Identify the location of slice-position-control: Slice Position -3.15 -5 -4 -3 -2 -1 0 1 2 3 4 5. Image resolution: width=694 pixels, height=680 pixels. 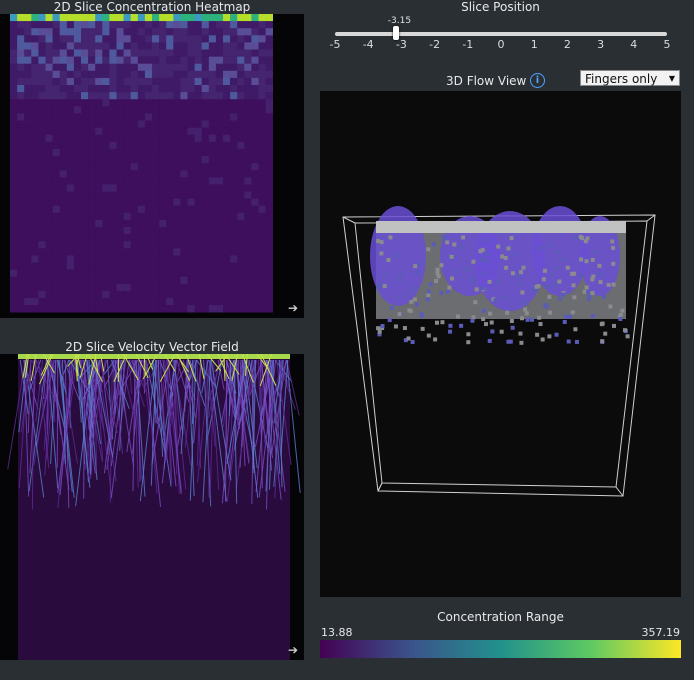
(508, 30).